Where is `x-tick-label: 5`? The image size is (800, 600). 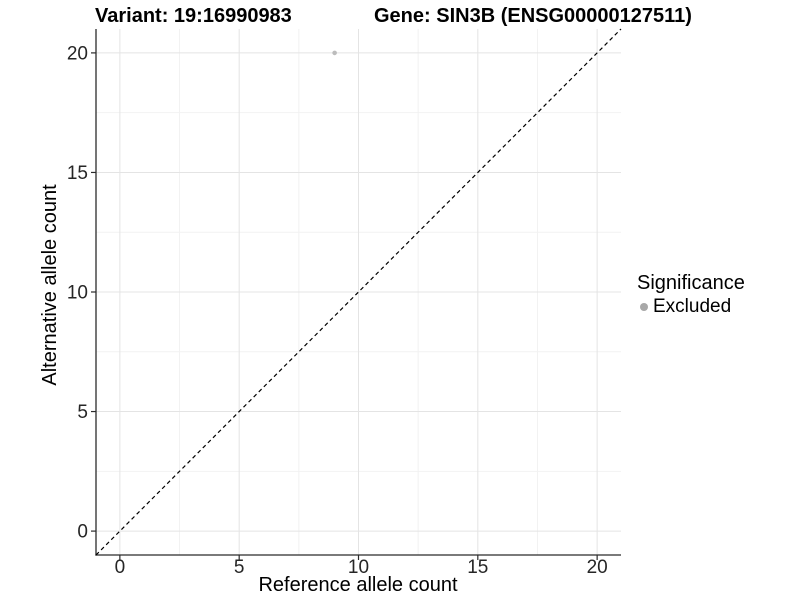
x-tick-label: 5 is located at coordinates (239, 567).